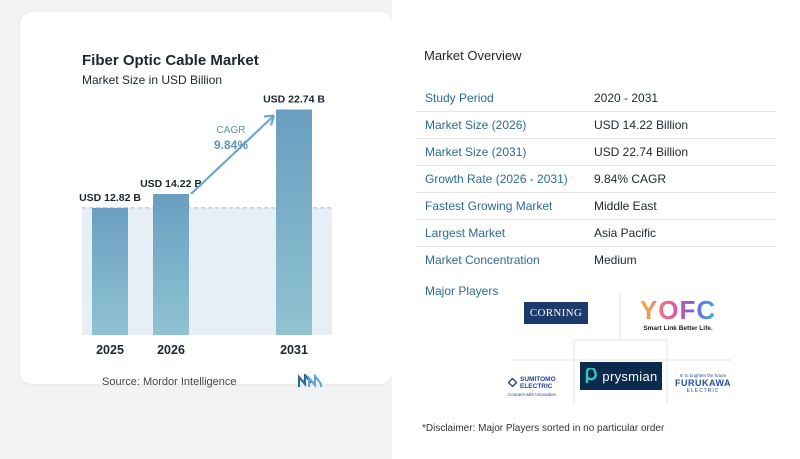 The width and height of the screenshot is (800, 459). What do you see at coordinates (269, 120) in the screenshot?
I see `cagr-arrow-head-icon` at bounding box center [269, 120].